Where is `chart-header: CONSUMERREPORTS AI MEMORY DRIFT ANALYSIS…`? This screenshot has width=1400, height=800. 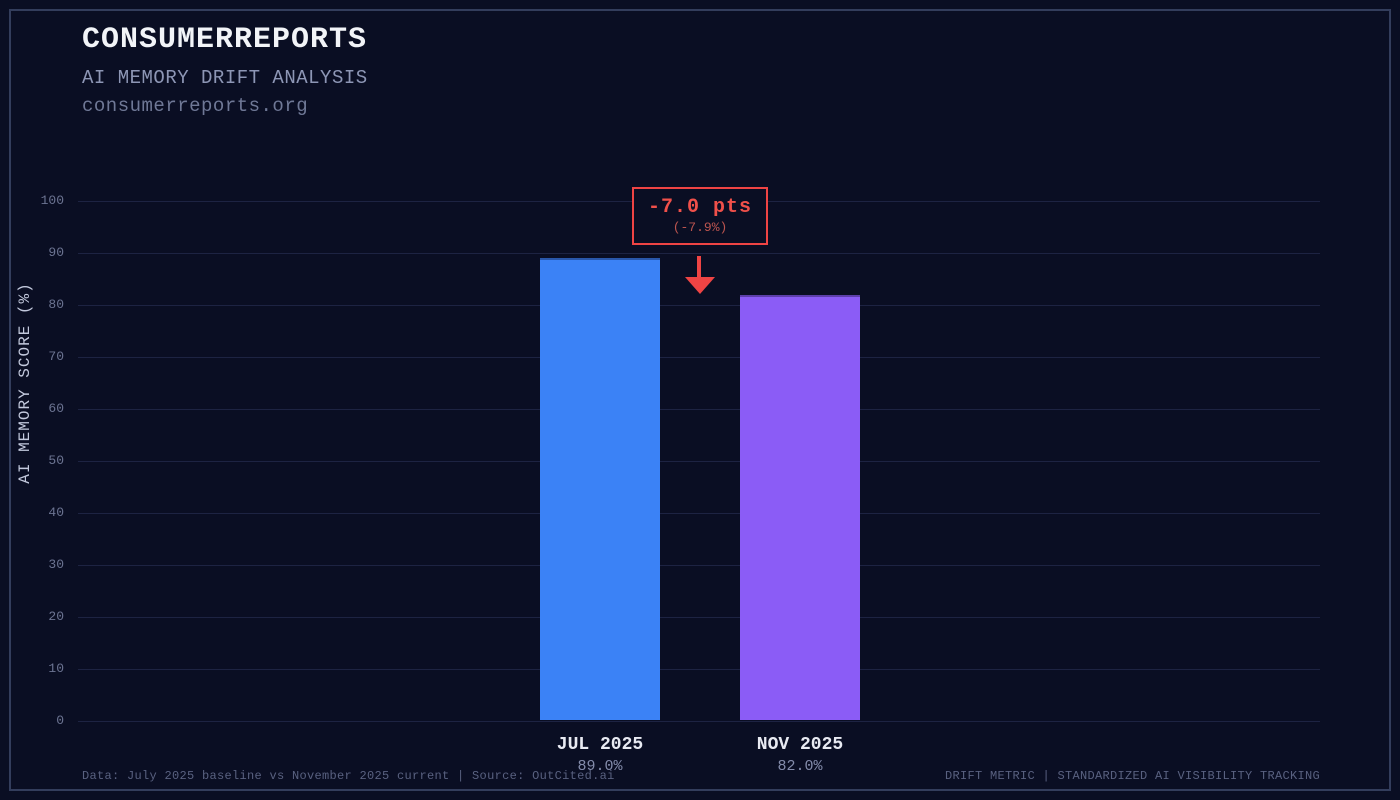 chart-header: CONSUMERREPORTS AI MEMORY DRIFT ANALYSIS… is located at coordinates (225, 71).